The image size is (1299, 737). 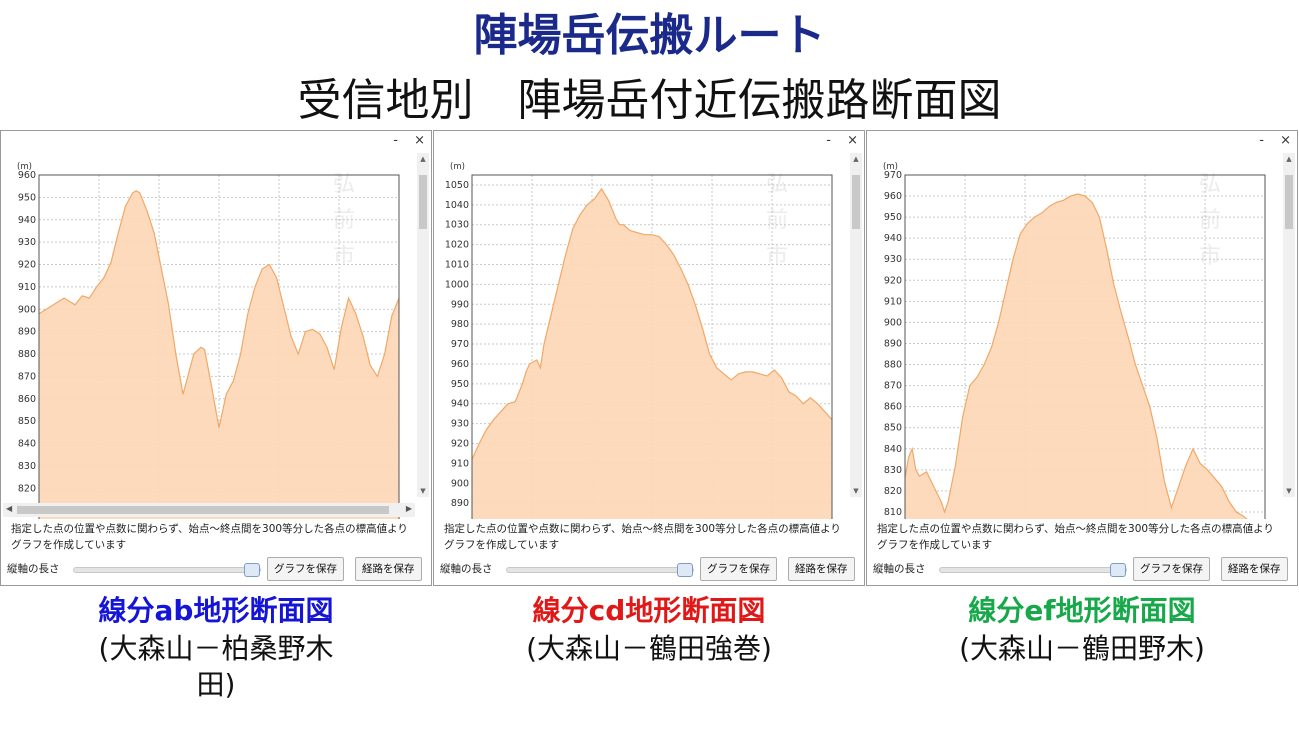 What do you see at coordinates (9, 508) in the screenshot?
I see `scroll-left-icon: ◀` at bounding box center [9, 508].